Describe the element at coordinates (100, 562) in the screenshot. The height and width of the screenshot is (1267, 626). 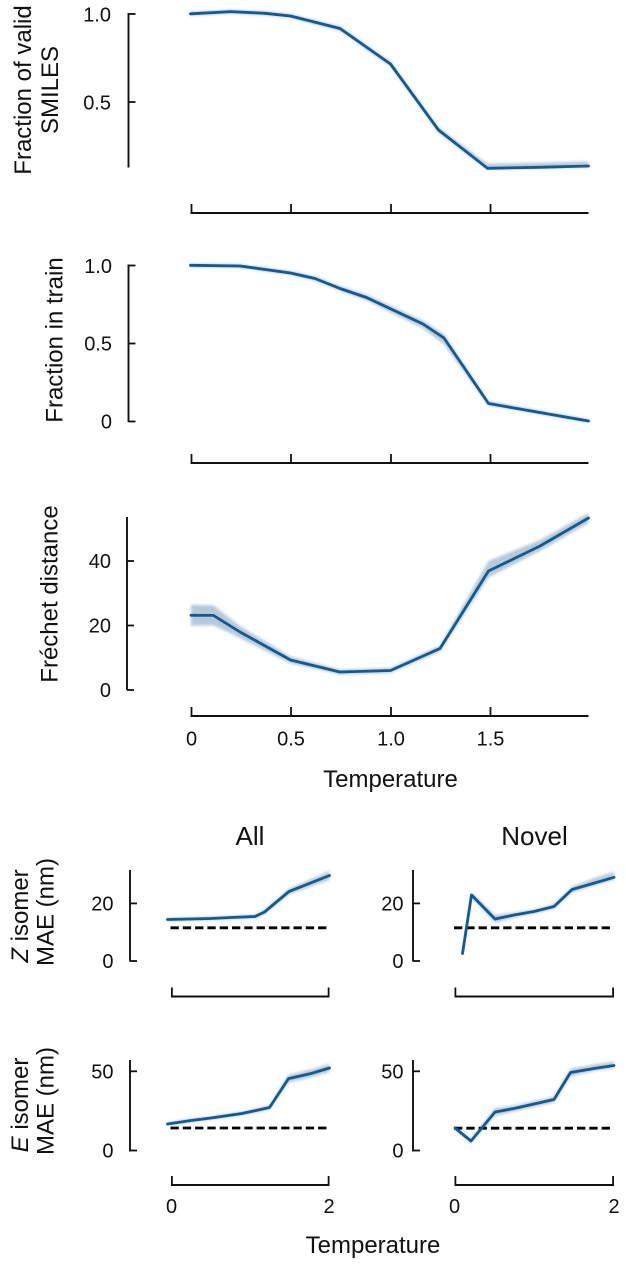
I see `svg-text: 40` at that location.